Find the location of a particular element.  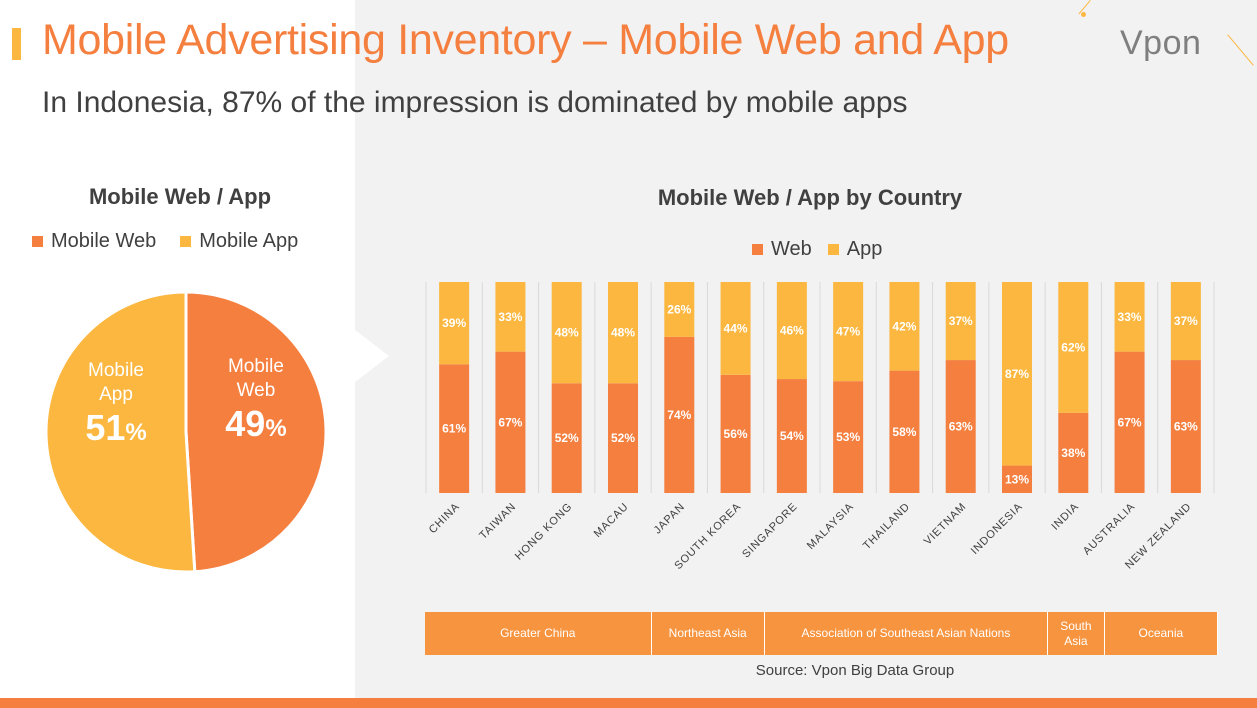

data-label-web-japan: 74% is located at coordinates (679, 415).